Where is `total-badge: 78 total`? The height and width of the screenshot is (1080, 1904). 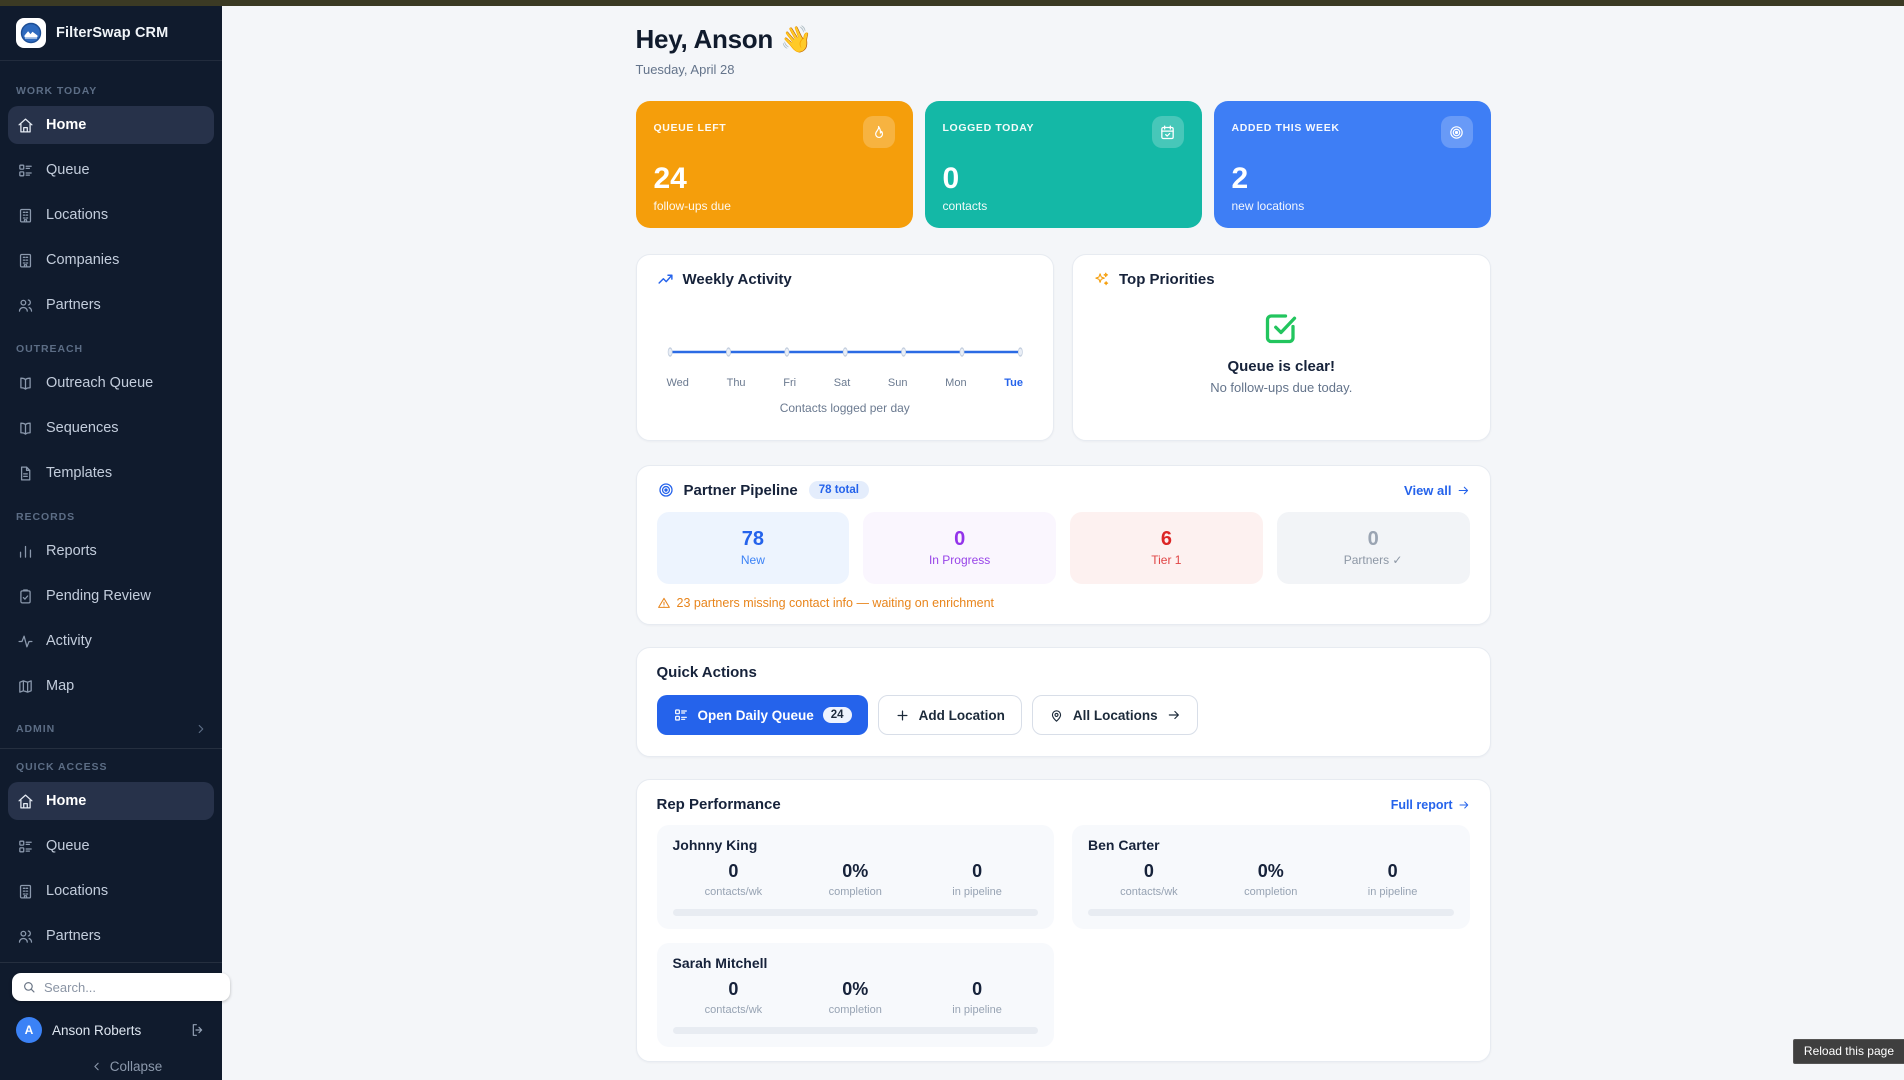 total-badge: 78 total is located at coordinates (838, 490).